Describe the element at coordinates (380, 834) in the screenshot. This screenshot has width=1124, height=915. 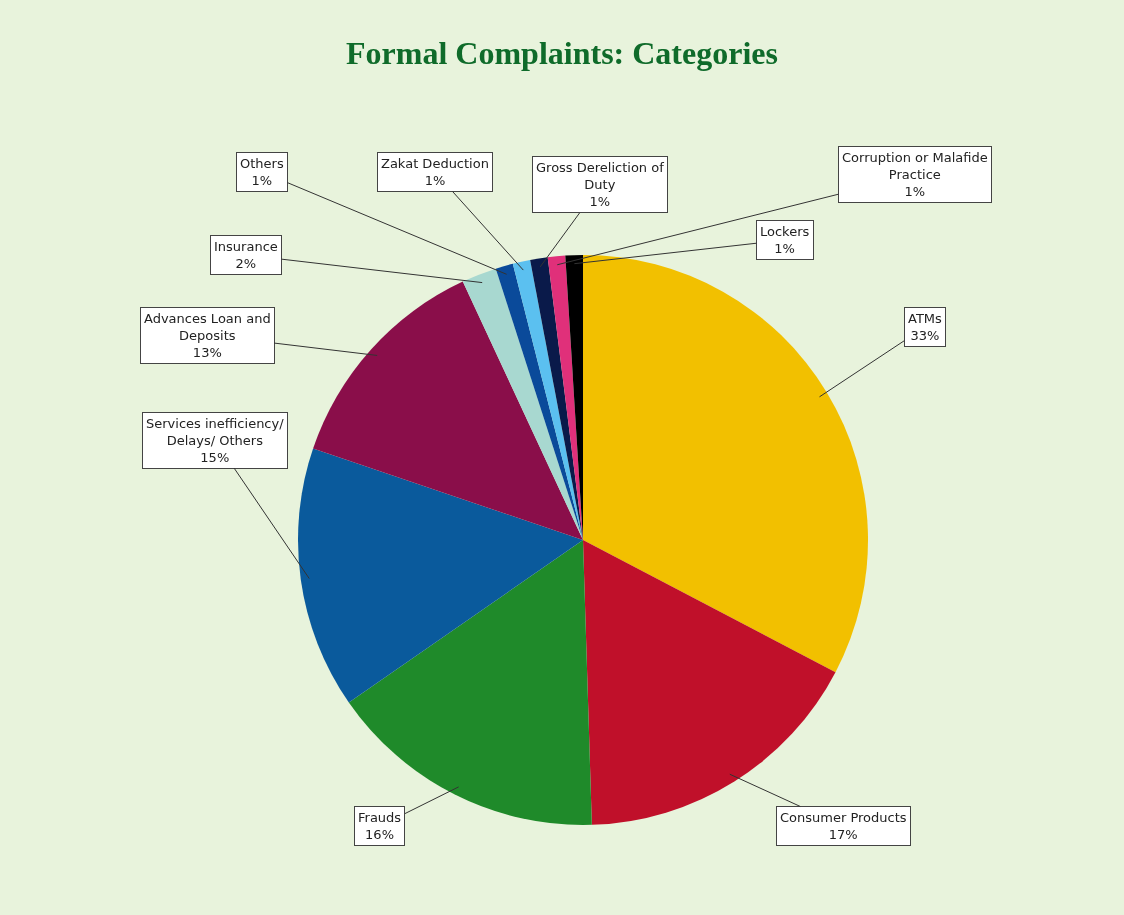
I see `data-label: 16%` at that location.